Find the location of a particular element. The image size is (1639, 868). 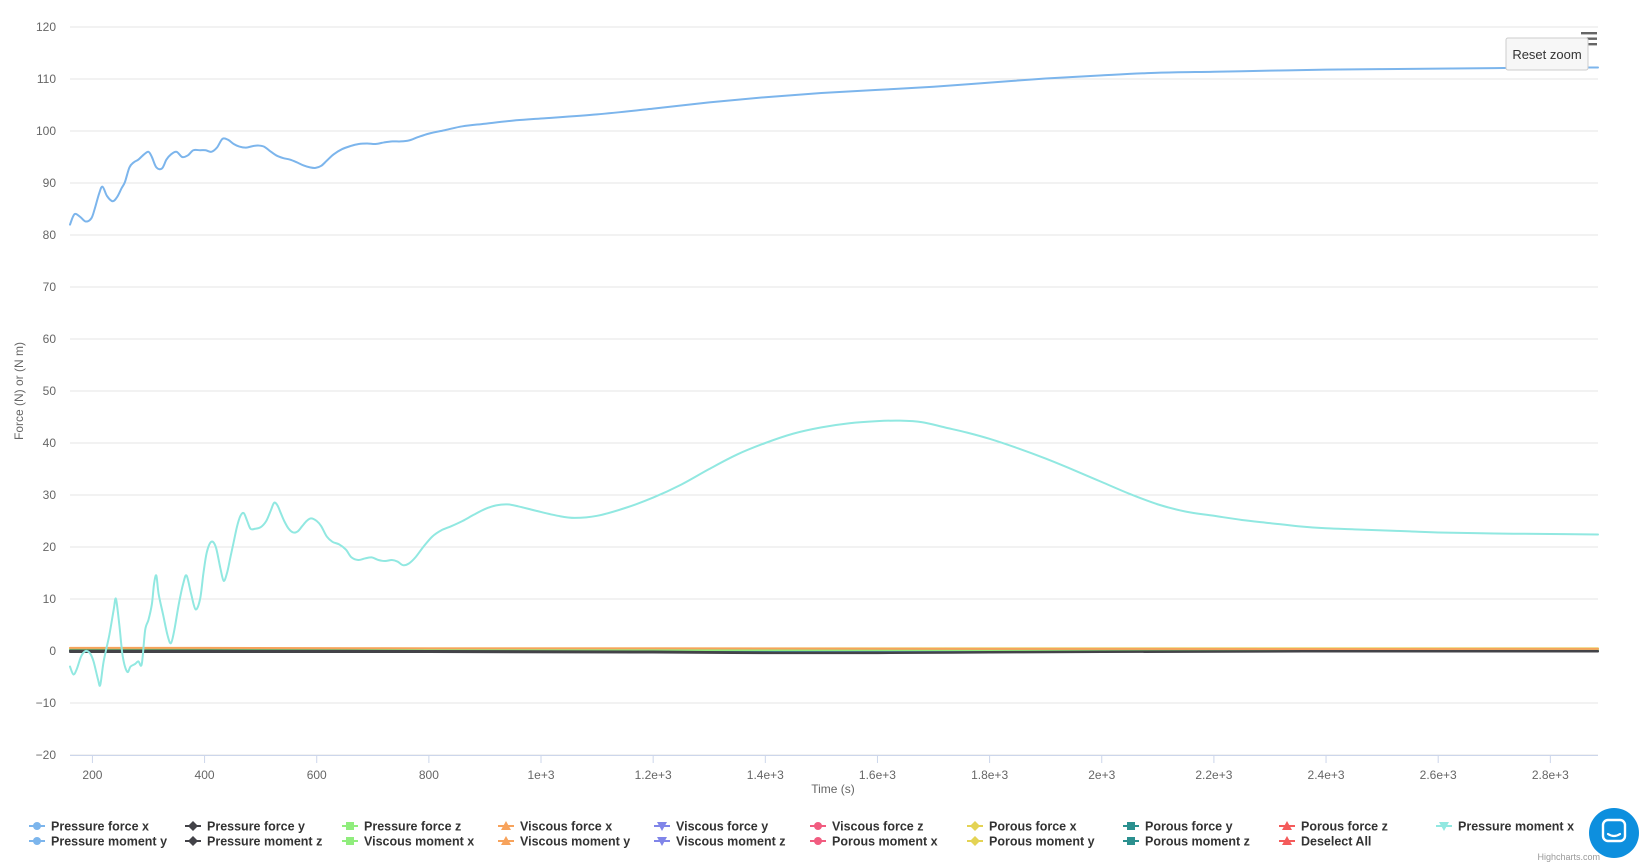

series-line-viscous-force-x is located at coordinates (834, 648).